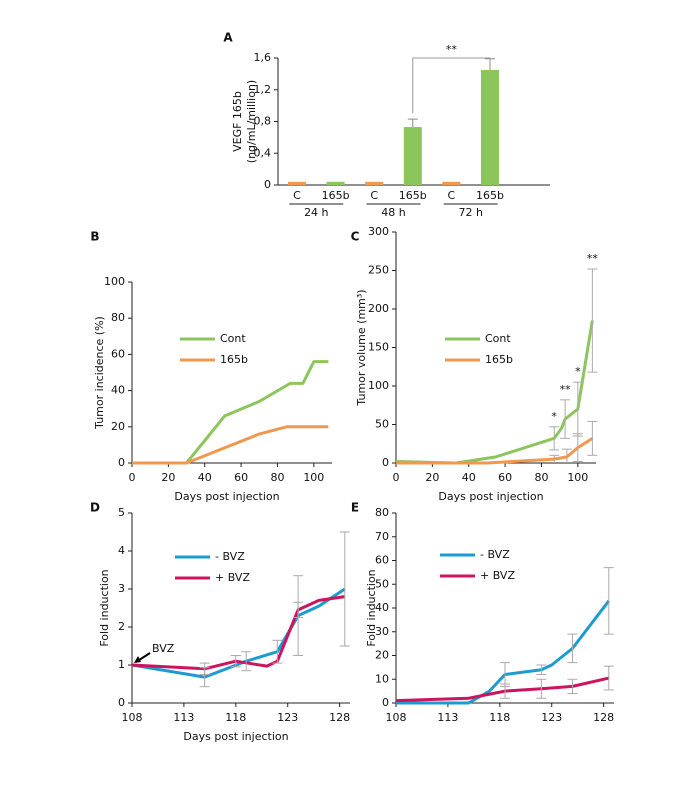 The width and height of the screenshot is (700, 787). What do you see at coordinates (228, 38) in the screenshot?
I see `panel-label: A` at bounding box center [228, 38].